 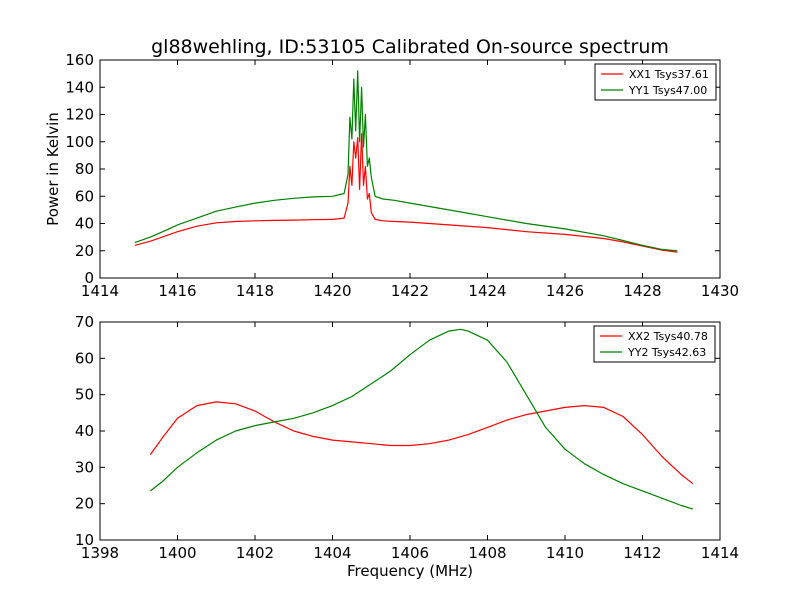 I want to click on bottom-ytick-label: 60, so click(x=84, y=358).